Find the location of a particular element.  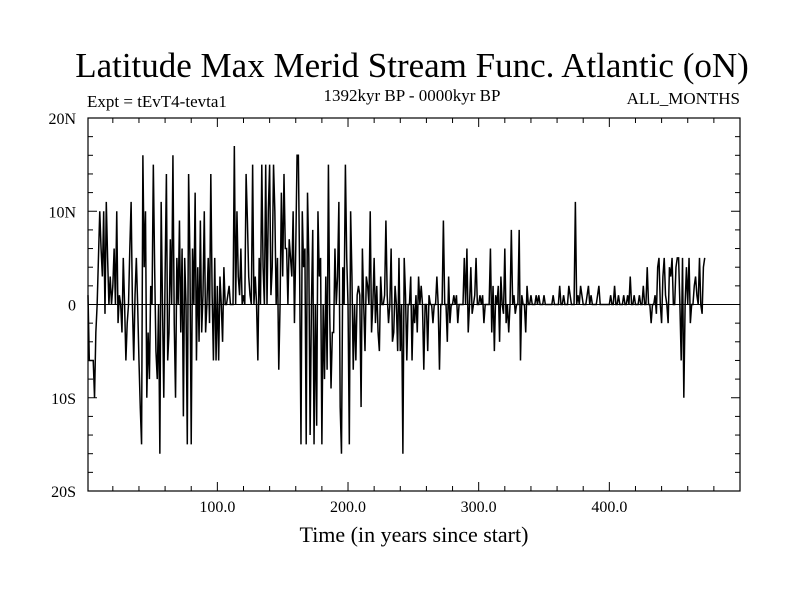

x-tick-label: 200.0 is located at coordinates (348, 507).